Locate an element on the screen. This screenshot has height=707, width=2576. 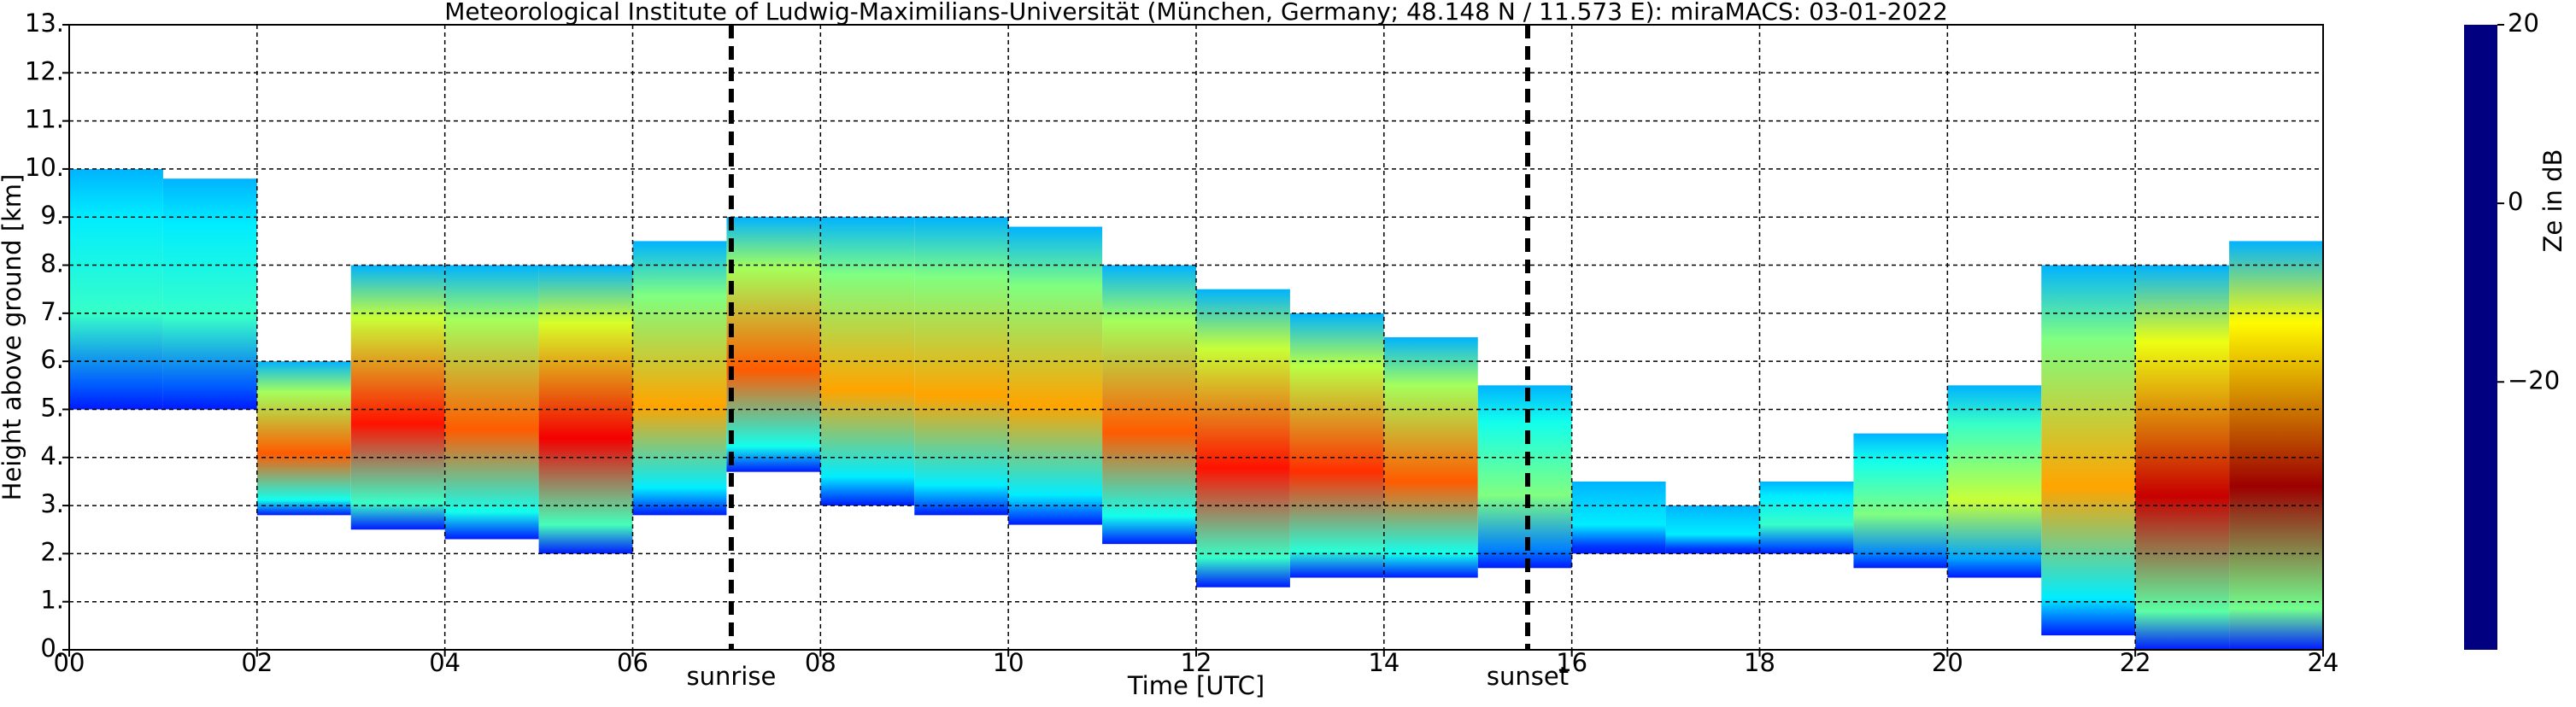
y-tick-label: 6. is located at coordinates (52, 359).